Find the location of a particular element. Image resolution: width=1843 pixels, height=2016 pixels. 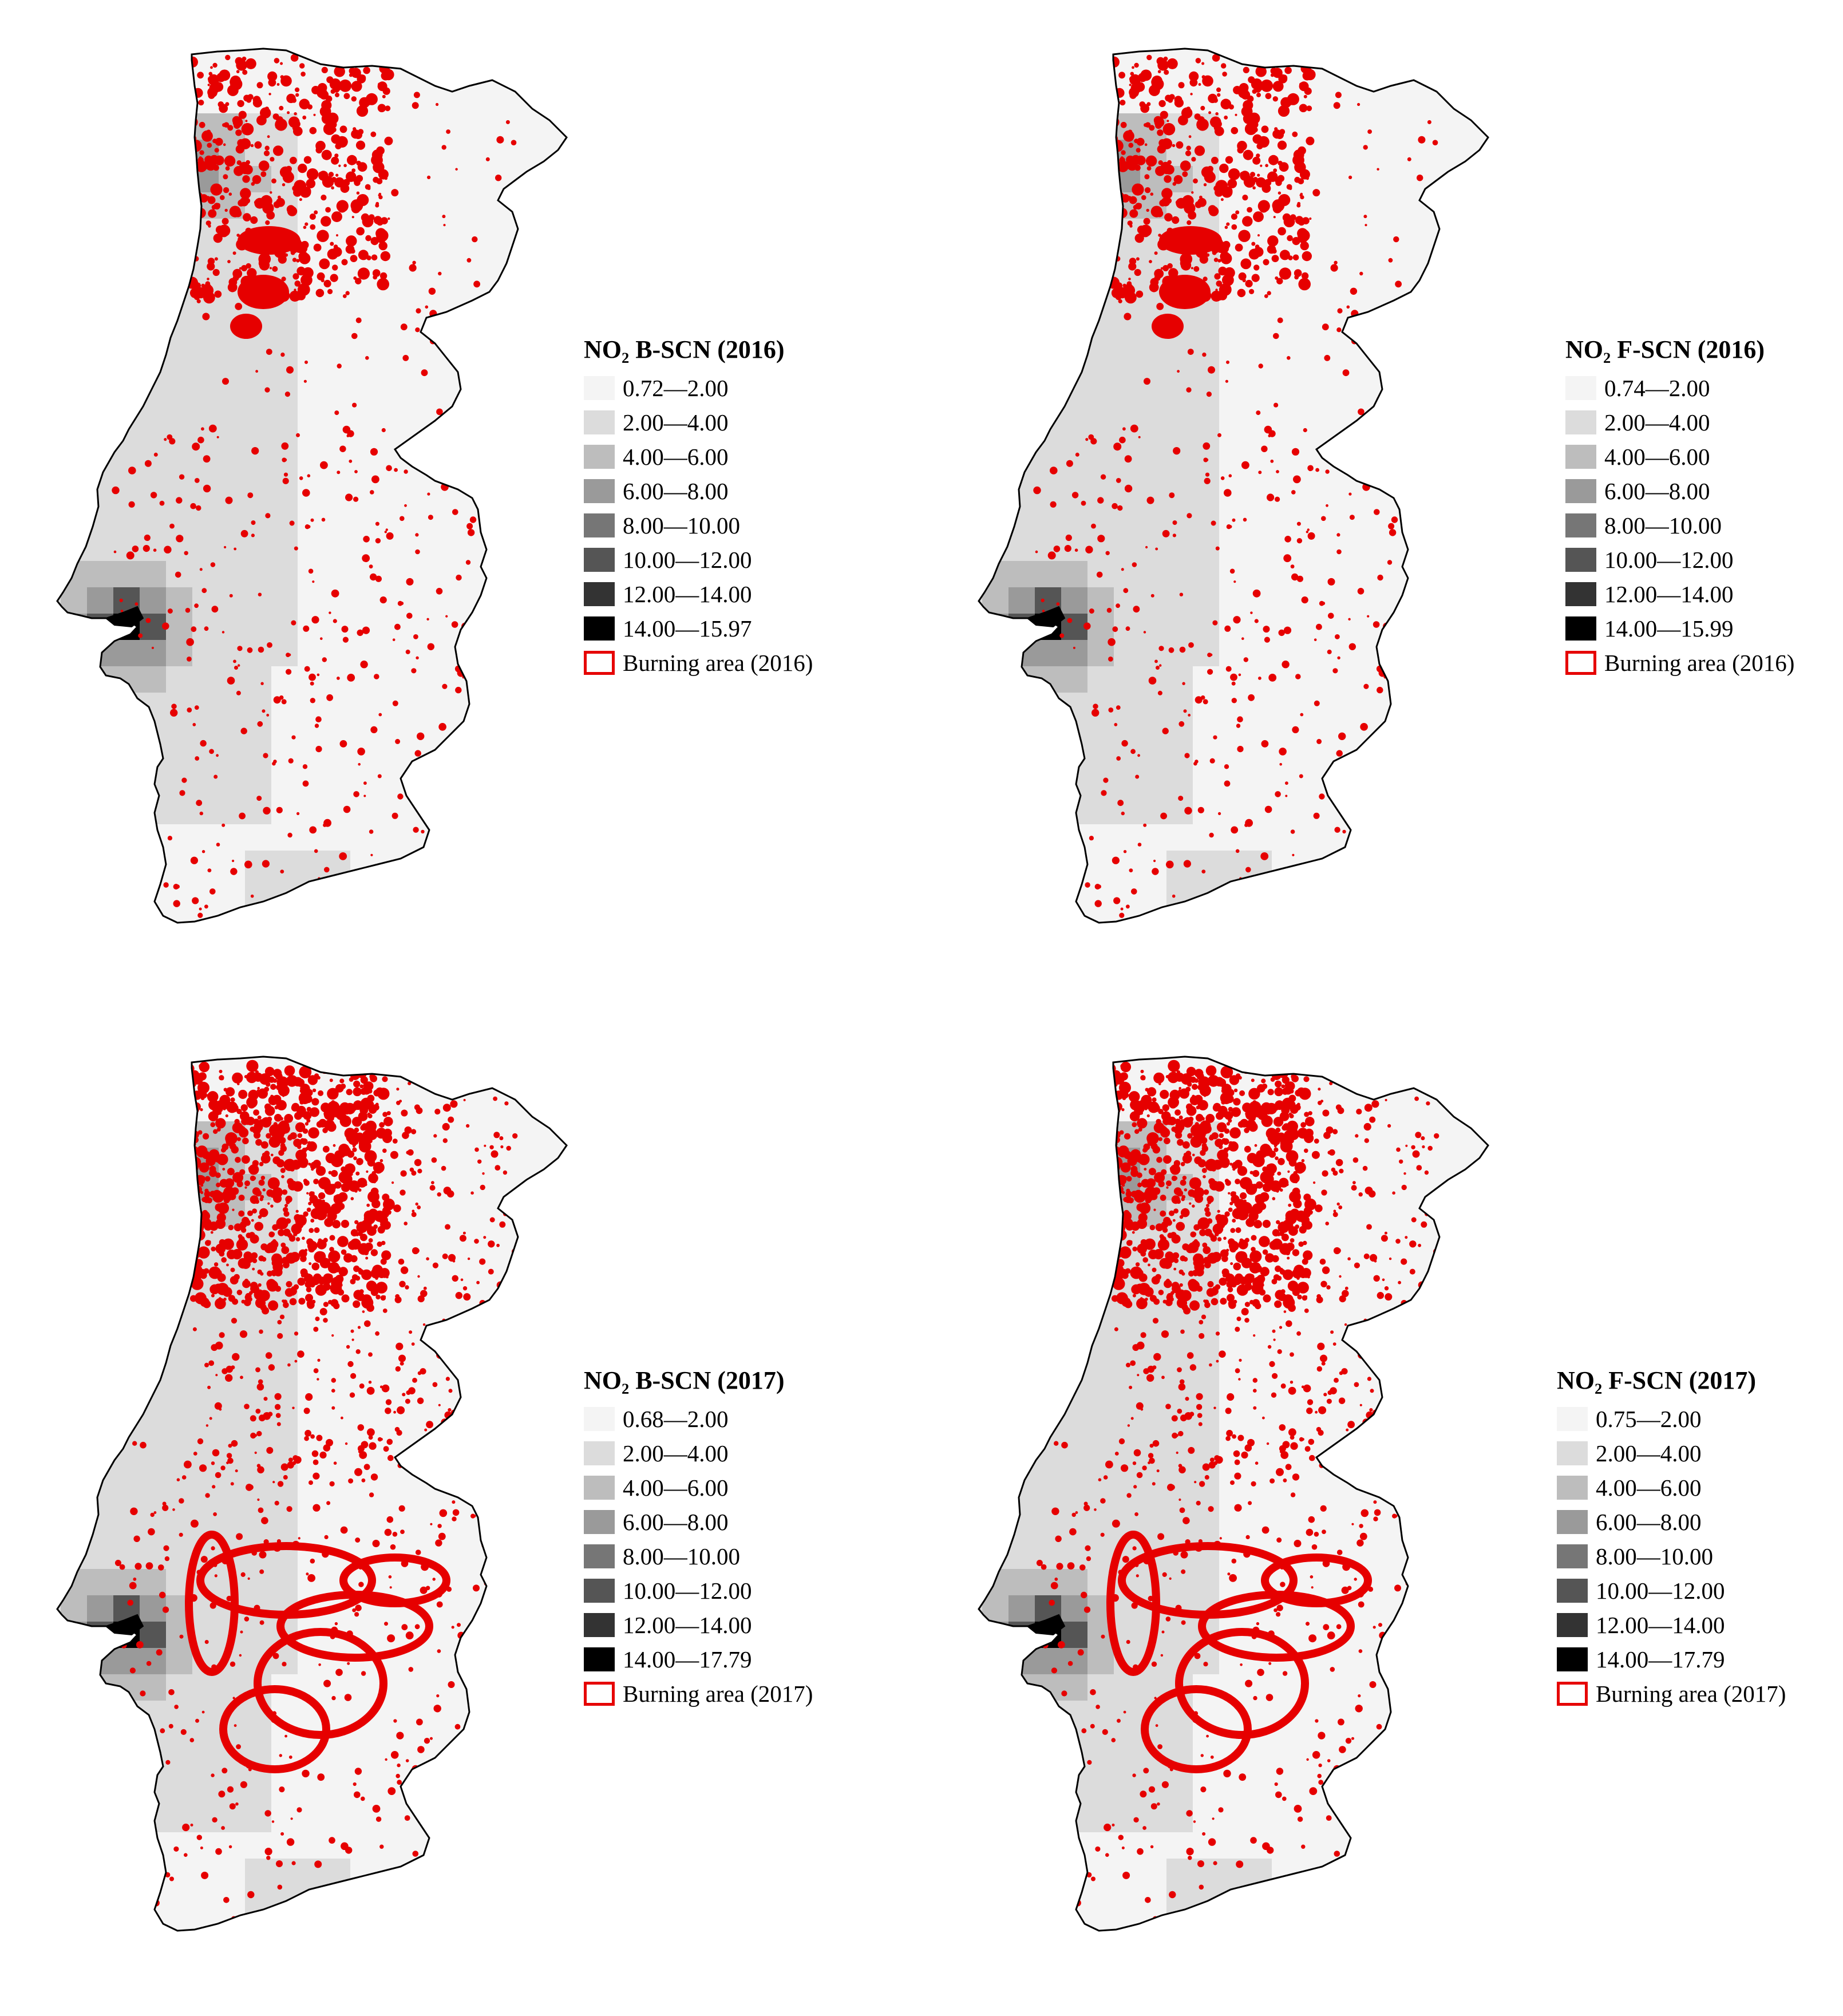

legend-item-burning-area: Burning area (2016) is located at coordinates (699, 663).